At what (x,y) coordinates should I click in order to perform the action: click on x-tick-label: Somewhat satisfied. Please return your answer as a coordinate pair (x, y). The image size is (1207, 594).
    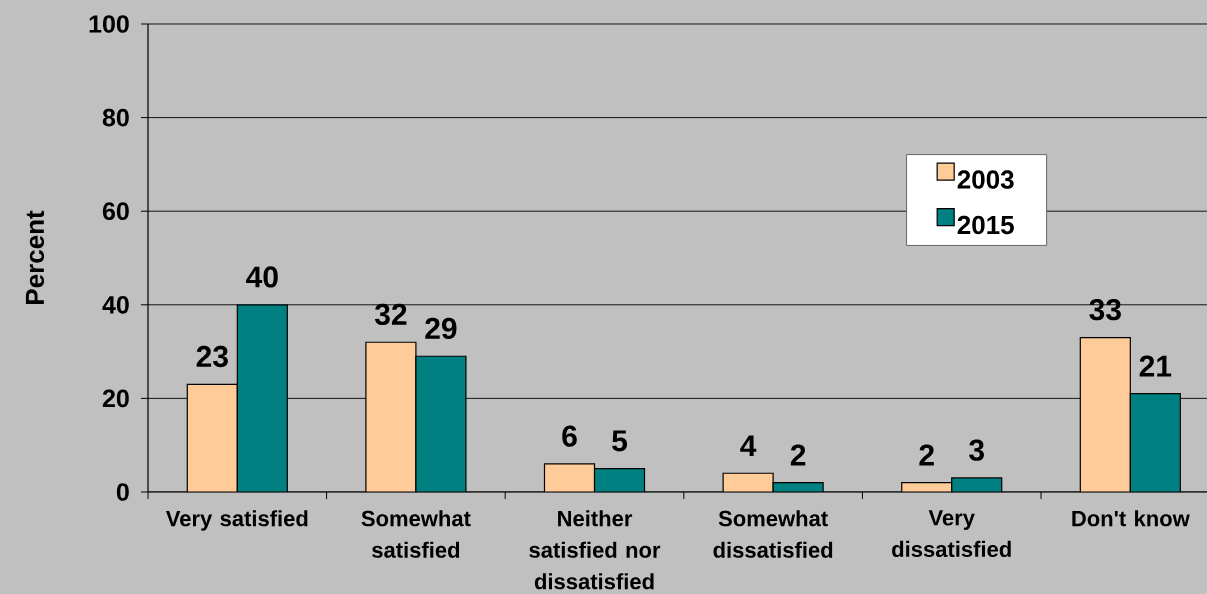
    Looking at the image, I should click on (416, 534).